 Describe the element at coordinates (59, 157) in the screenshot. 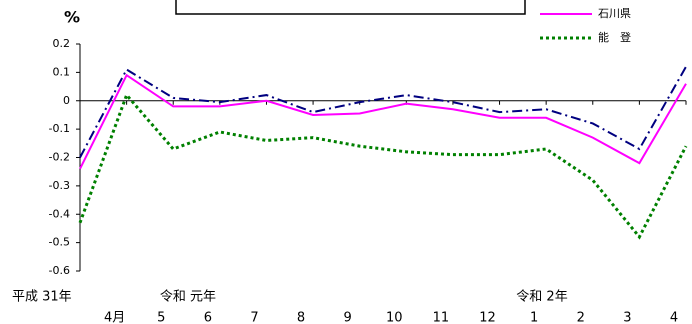

I see `y-tick-label: -0.2` at that location.